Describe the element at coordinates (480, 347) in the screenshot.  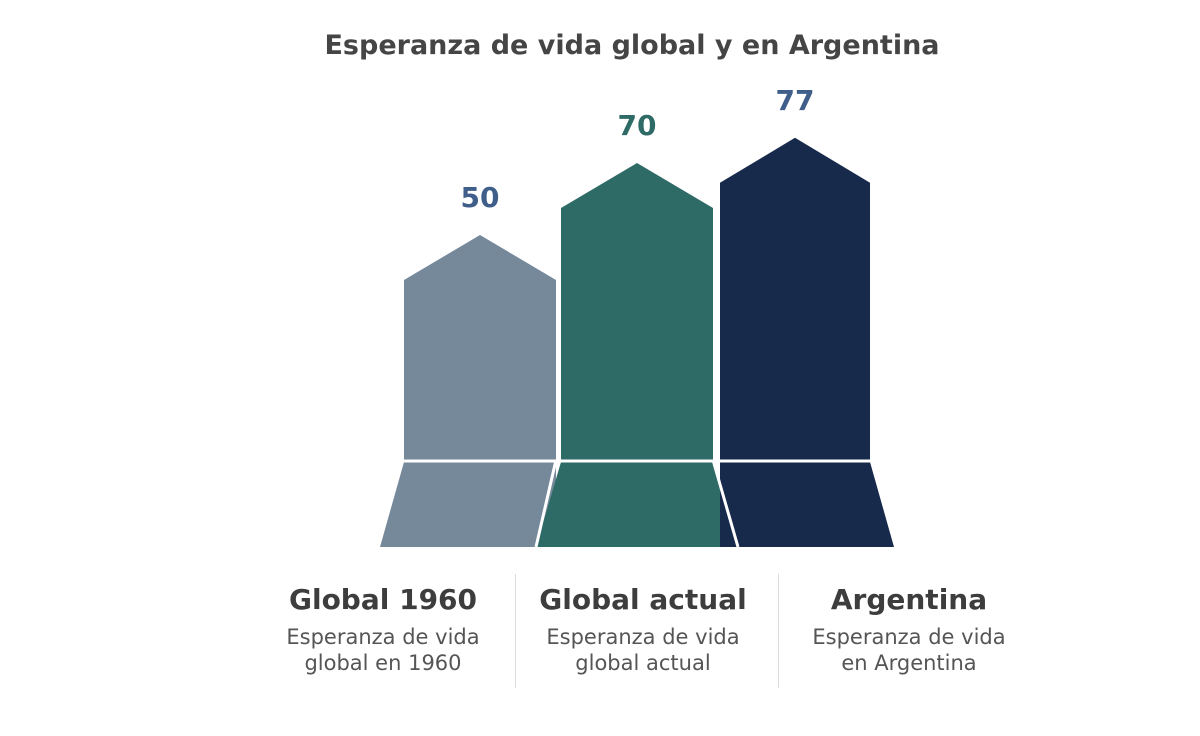
I see `bar-global-1960` at that location.